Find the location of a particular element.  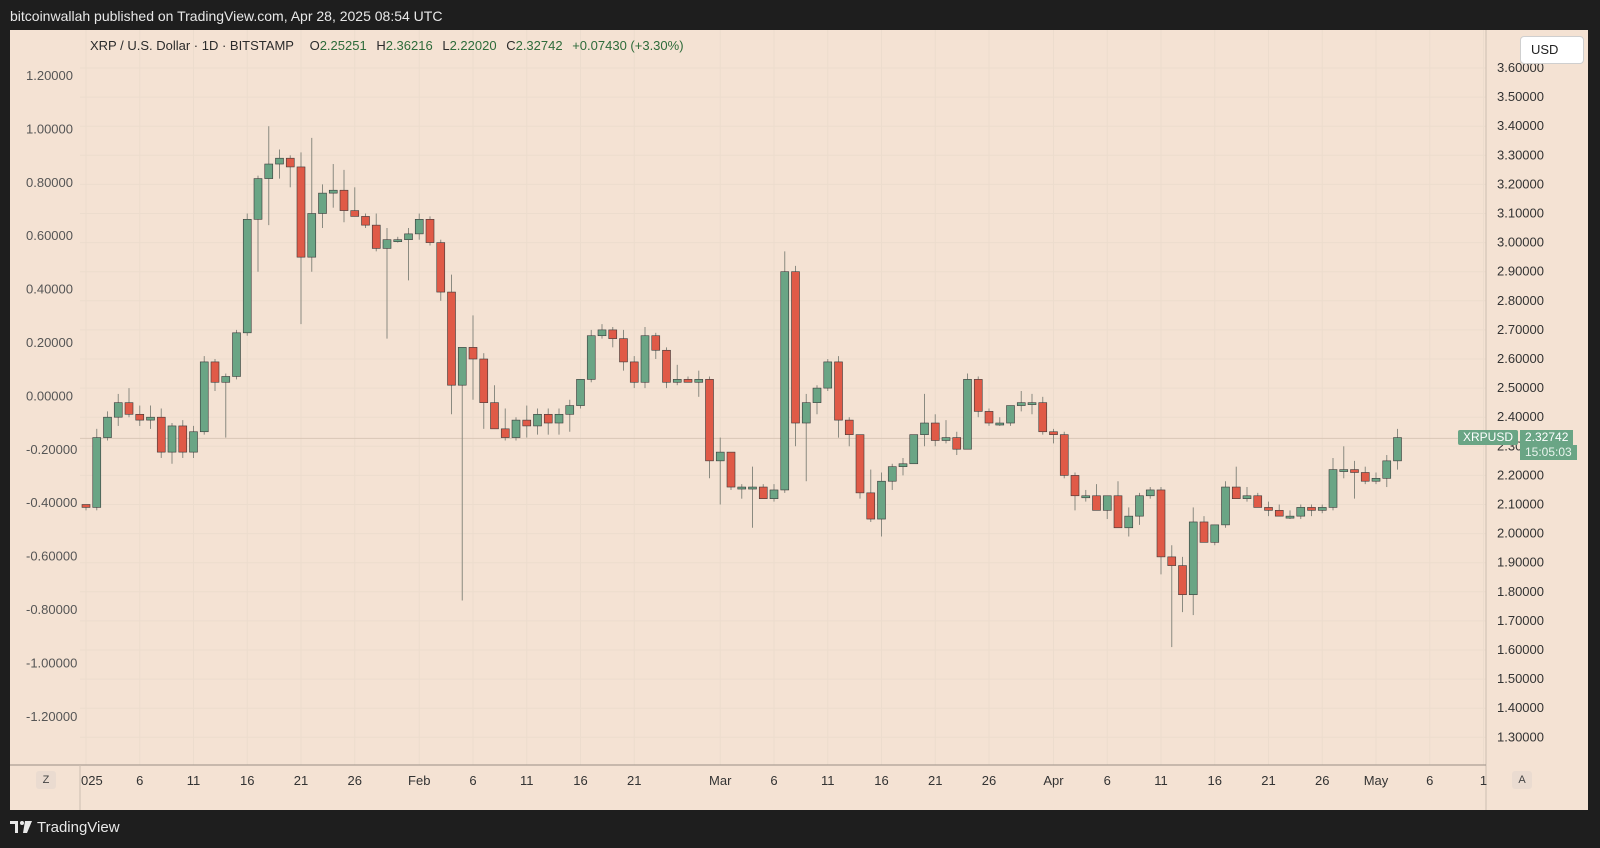

time-axis-tick: May is located at coordinates (1376, 780).